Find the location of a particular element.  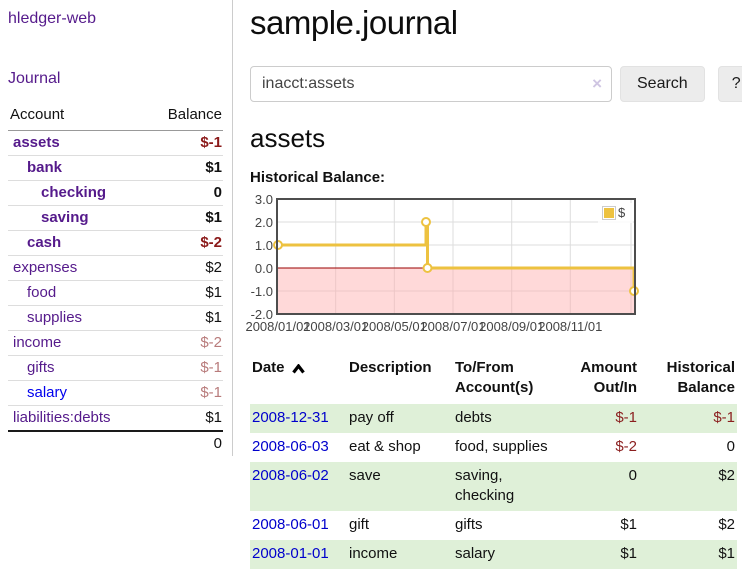

txn-description: pay off is located at coordinates (400, 418).